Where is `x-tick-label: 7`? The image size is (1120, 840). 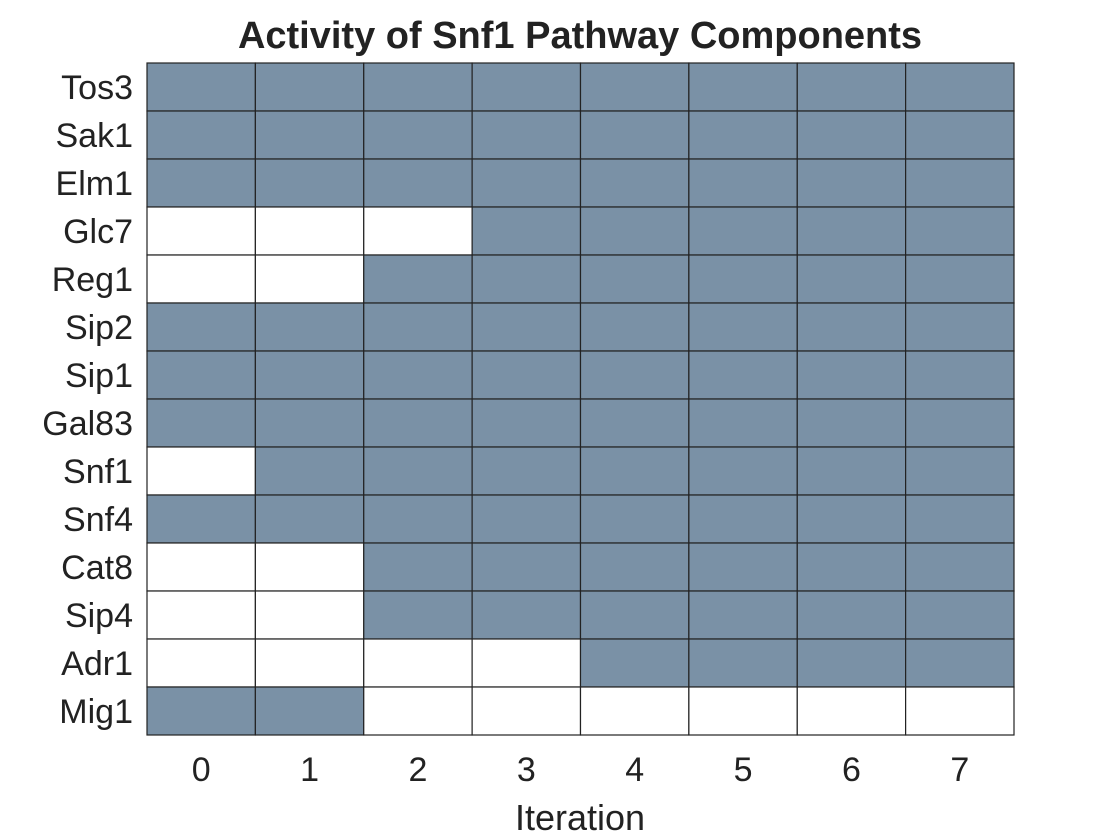
x-tick-label: 7 is located at coordinates (959, 770).